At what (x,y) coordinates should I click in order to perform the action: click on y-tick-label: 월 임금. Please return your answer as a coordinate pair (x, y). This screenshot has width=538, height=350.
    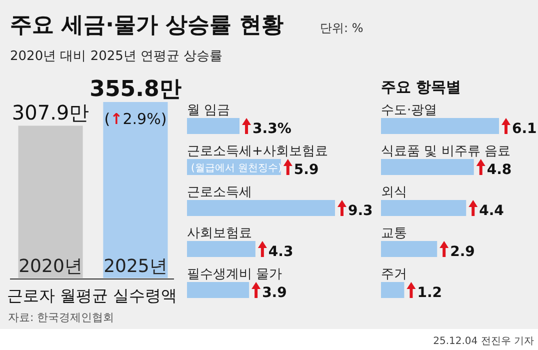
    Looking at the image, I should click on (208, 110).